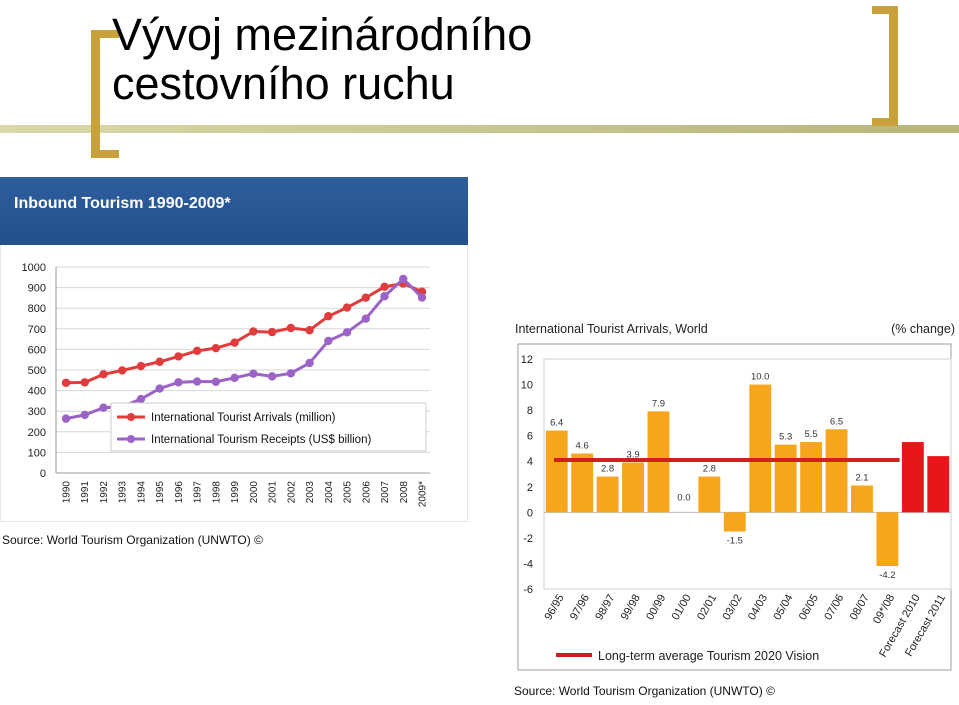 The height and width of the screenshot is (705, 959). I want to click on x-tick-label: 2007, so click(385, 492).